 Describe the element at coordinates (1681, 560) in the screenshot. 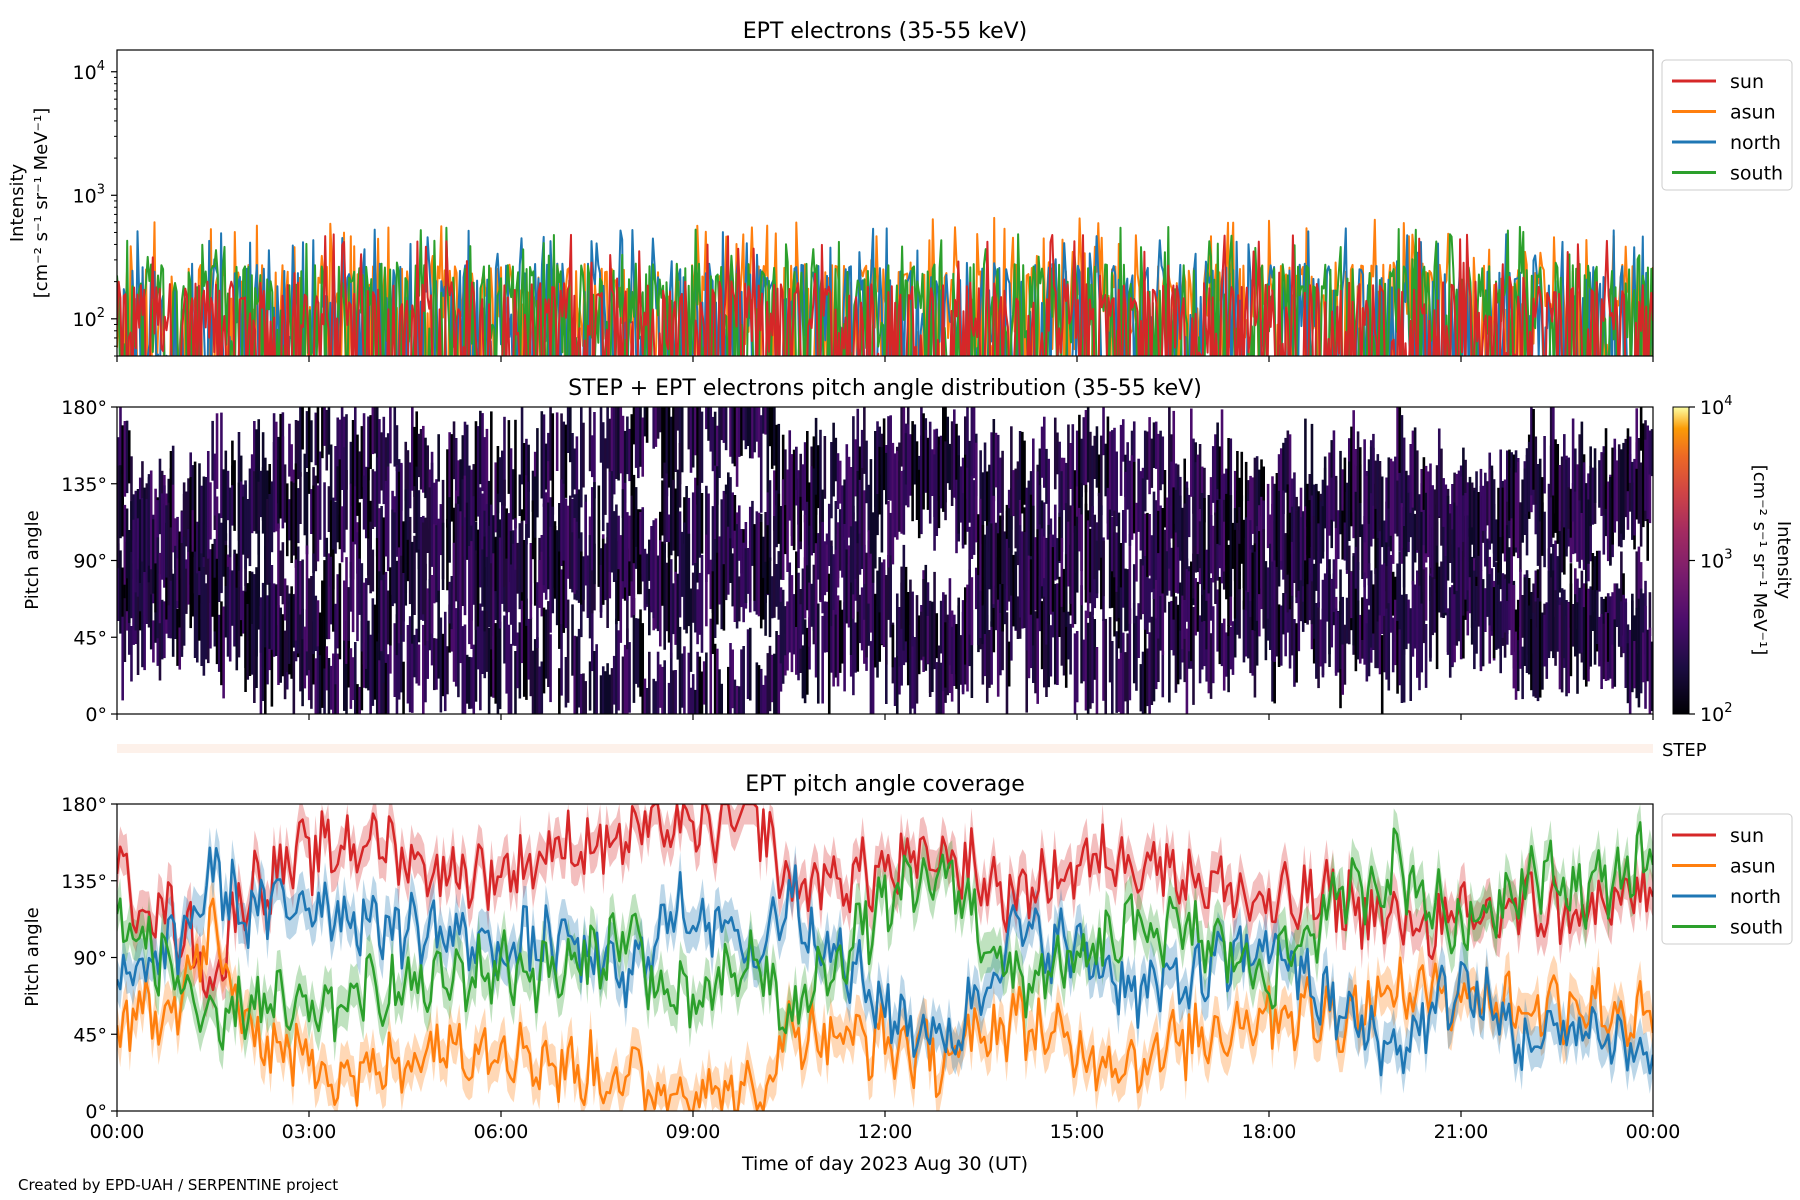

I see `colorbar` at that location.